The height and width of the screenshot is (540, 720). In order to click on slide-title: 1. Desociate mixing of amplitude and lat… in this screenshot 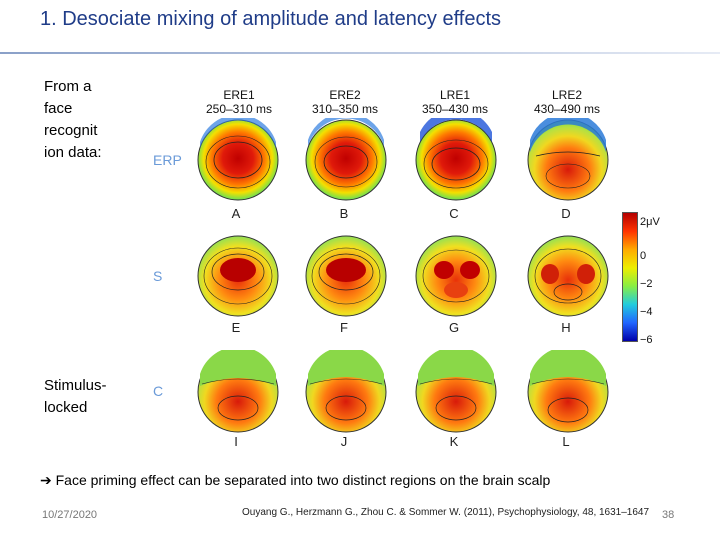, I will do `click(270, 19)`.